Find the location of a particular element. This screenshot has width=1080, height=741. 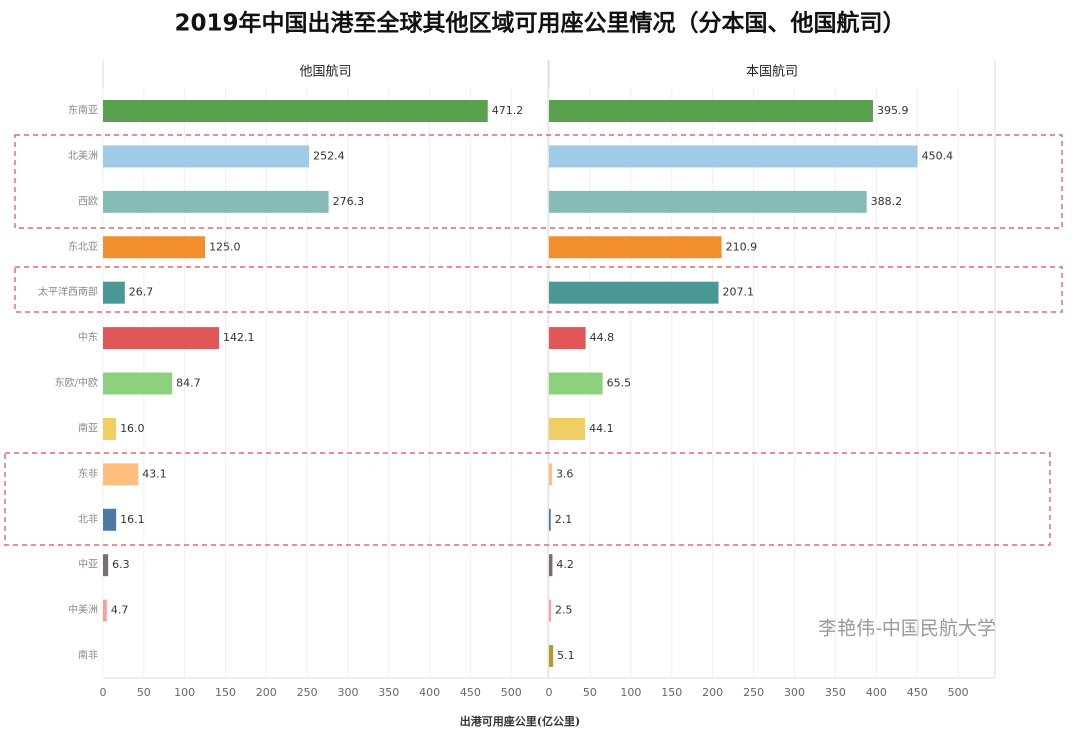

value-label: 26.7 is located at coordinates (141, 292).